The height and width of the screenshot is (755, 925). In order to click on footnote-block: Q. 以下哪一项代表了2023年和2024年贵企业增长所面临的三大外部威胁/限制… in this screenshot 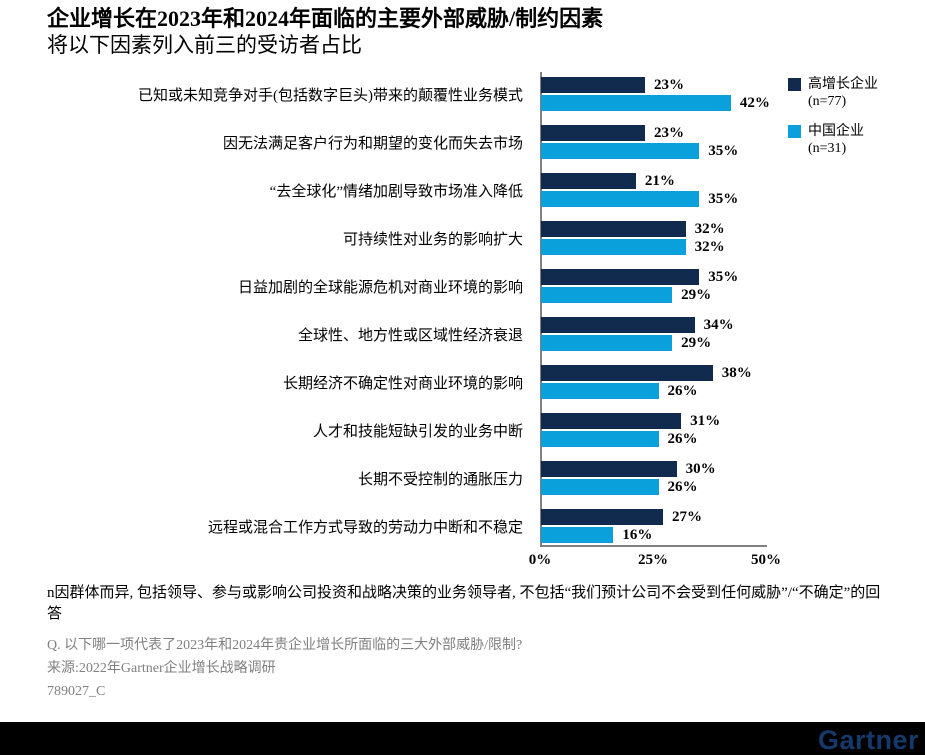, I will do `click(447, 668)`.